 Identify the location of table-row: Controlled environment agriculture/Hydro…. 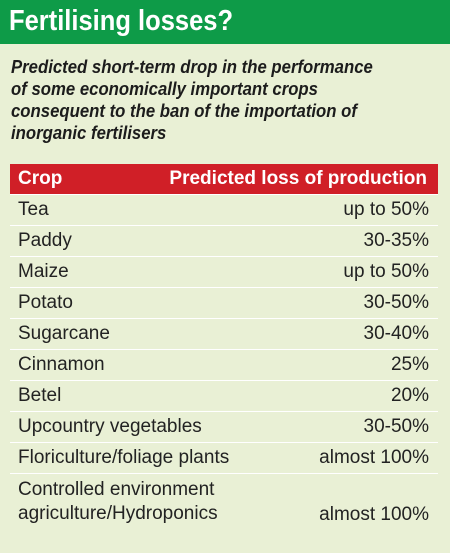
(224, 502).